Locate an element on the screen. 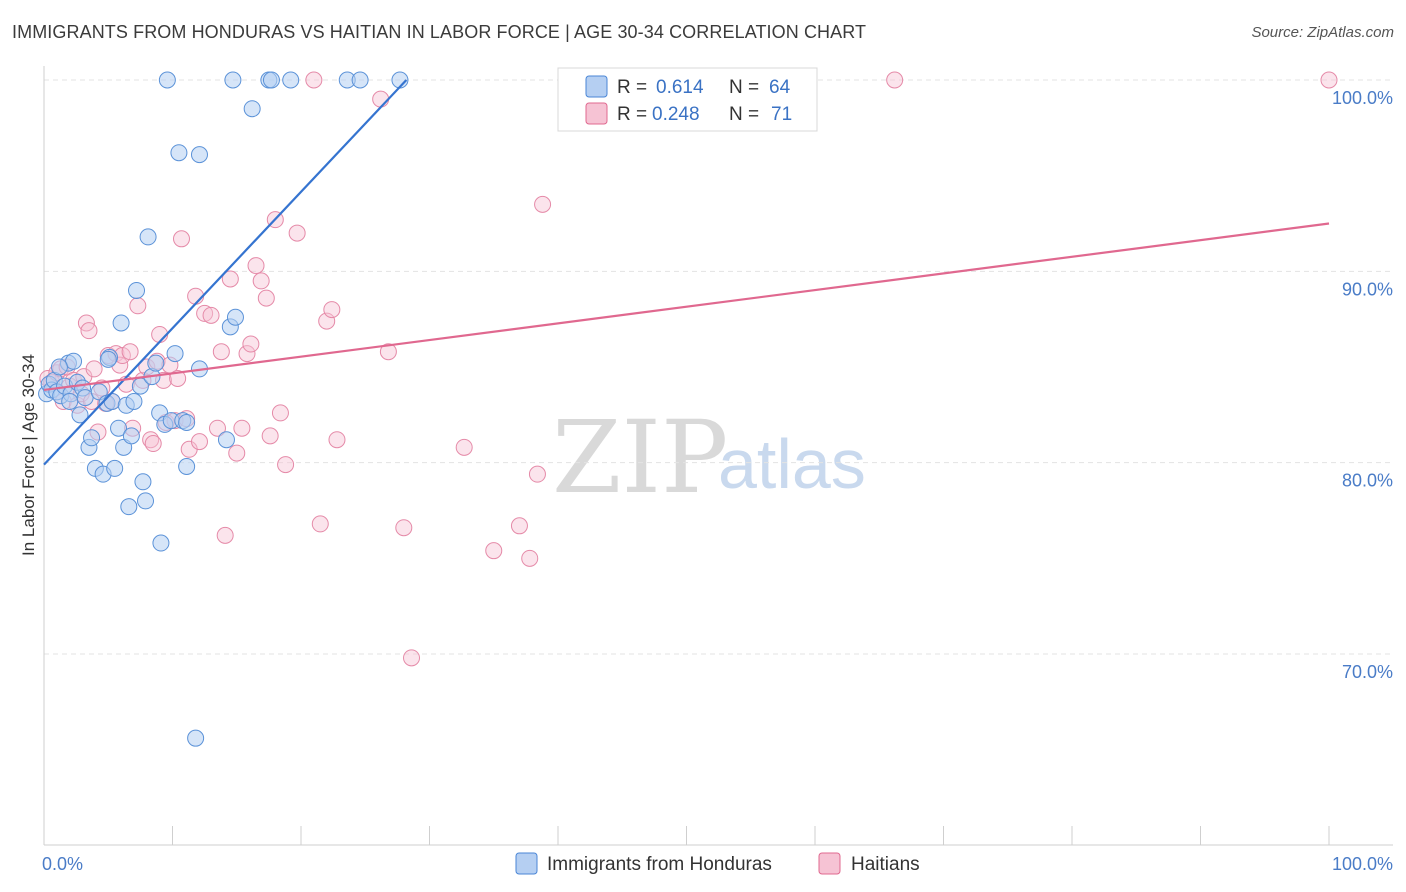  y-tick-label-70: 70.0% is located at coordinates (1367, 672).